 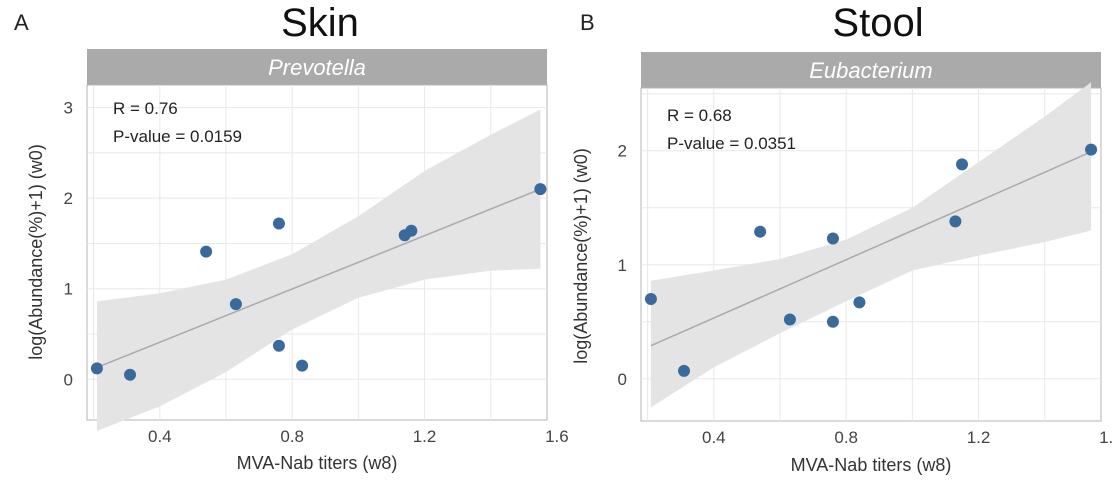 What do you see at coordinates (177, 136) in the screenshot?
I see `p-value-text: P-value = 0.0159` at bounding box center [177, 136].